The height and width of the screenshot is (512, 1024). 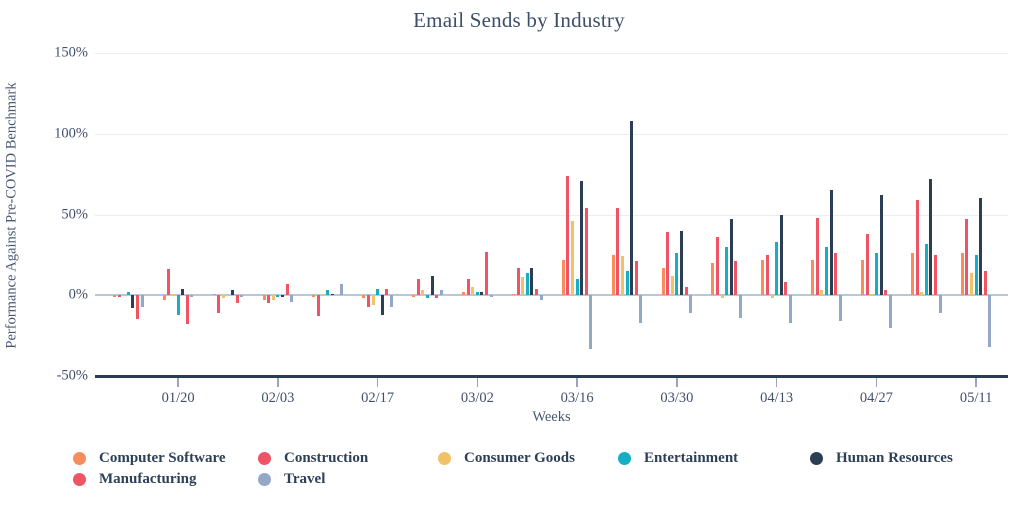 I want to click on bar-computer-software-05/04, so click(x=912, y=274).